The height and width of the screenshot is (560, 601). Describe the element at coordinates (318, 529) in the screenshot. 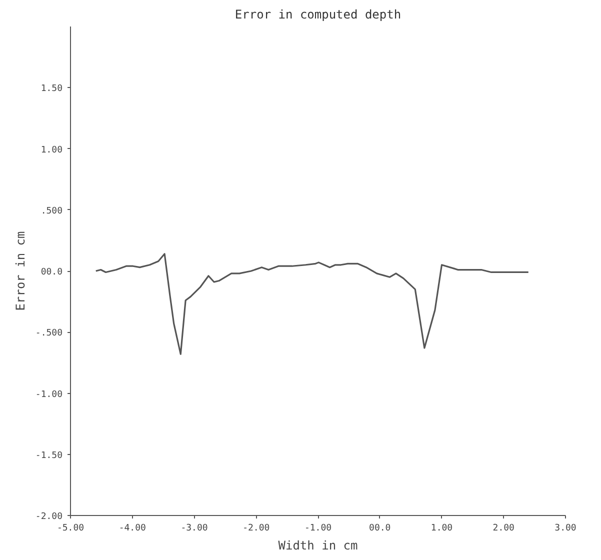

I see `x-tick-label: -1.00` at that location.